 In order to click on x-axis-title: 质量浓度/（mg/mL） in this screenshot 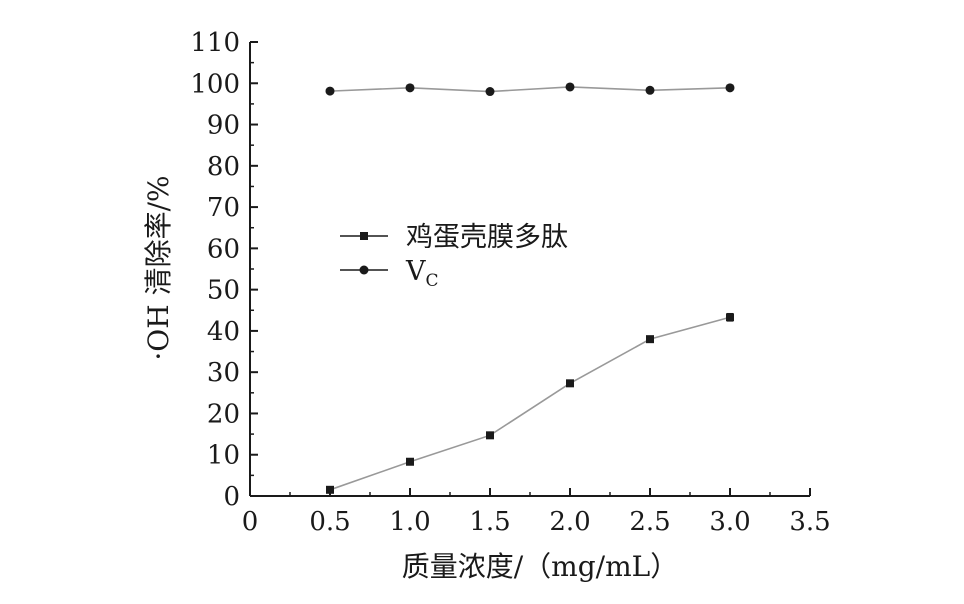, I will do `click(540, 566)`.